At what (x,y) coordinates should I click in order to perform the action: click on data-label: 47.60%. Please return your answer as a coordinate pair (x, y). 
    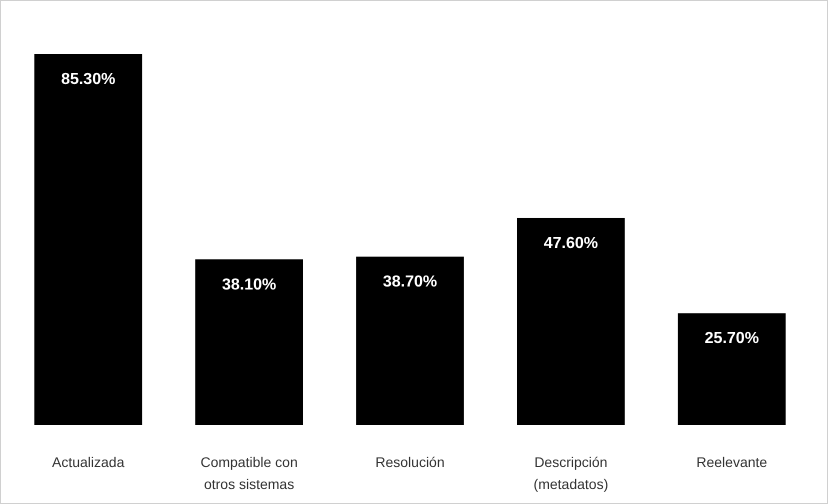
    Looking at the image, I should click on (571, 243).